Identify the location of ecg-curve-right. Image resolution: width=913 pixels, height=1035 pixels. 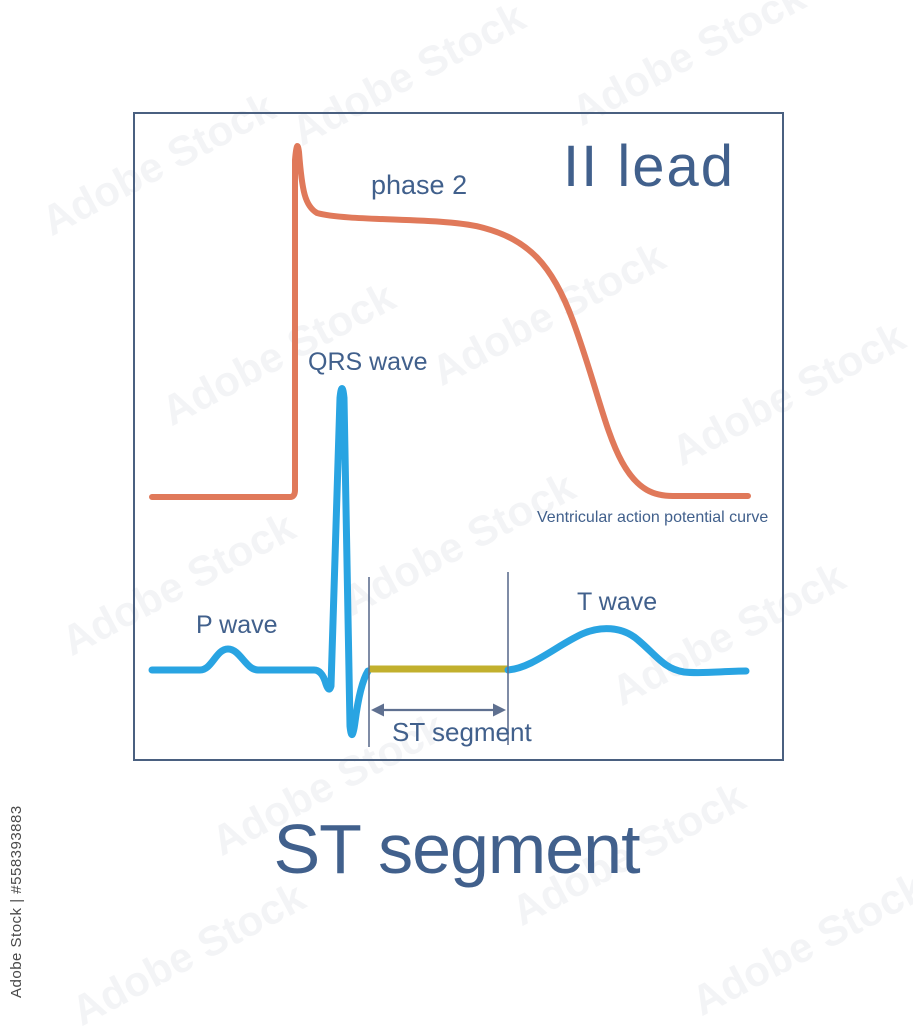
(627, 651).